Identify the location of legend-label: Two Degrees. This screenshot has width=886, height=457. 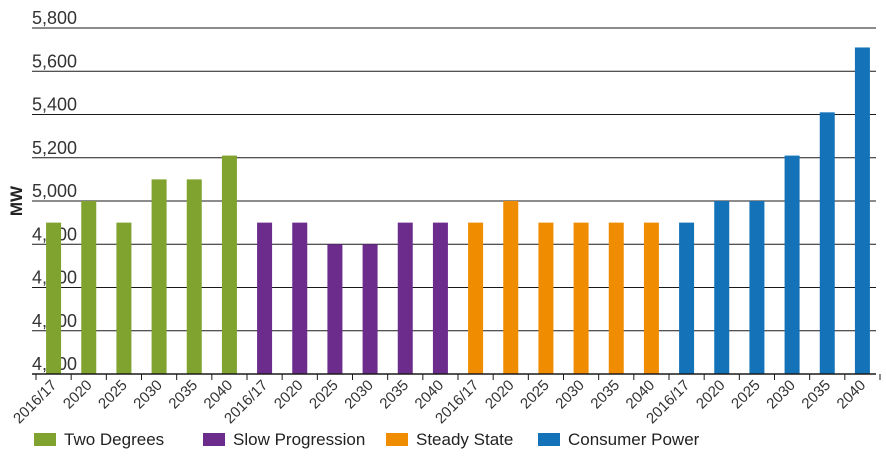
(114, 439).